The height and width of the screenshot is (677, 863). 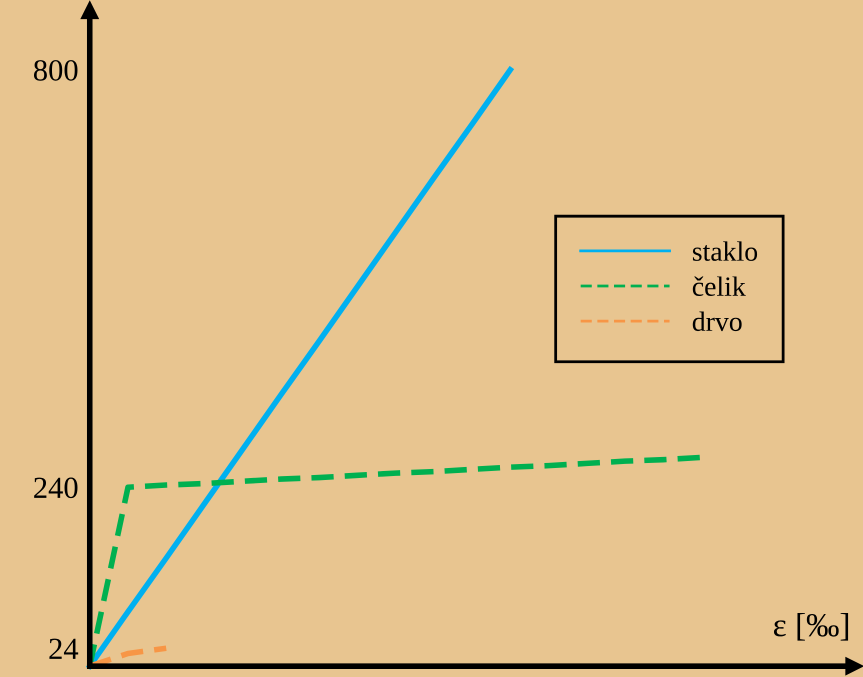 I want to click on y-tick-label: 800, so click(x=56, y=70).